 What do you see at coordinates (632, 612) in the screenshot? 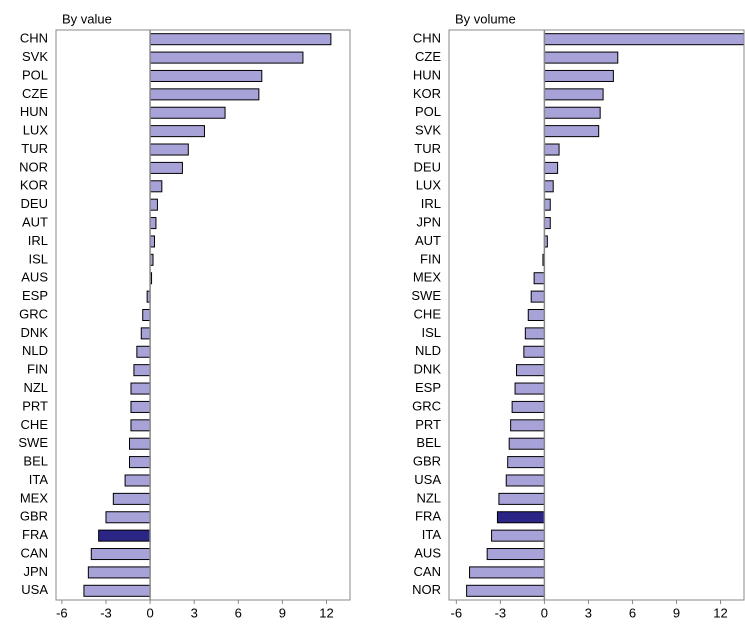
I see `x-tick-label: 6` at bounding box center [632, 612].